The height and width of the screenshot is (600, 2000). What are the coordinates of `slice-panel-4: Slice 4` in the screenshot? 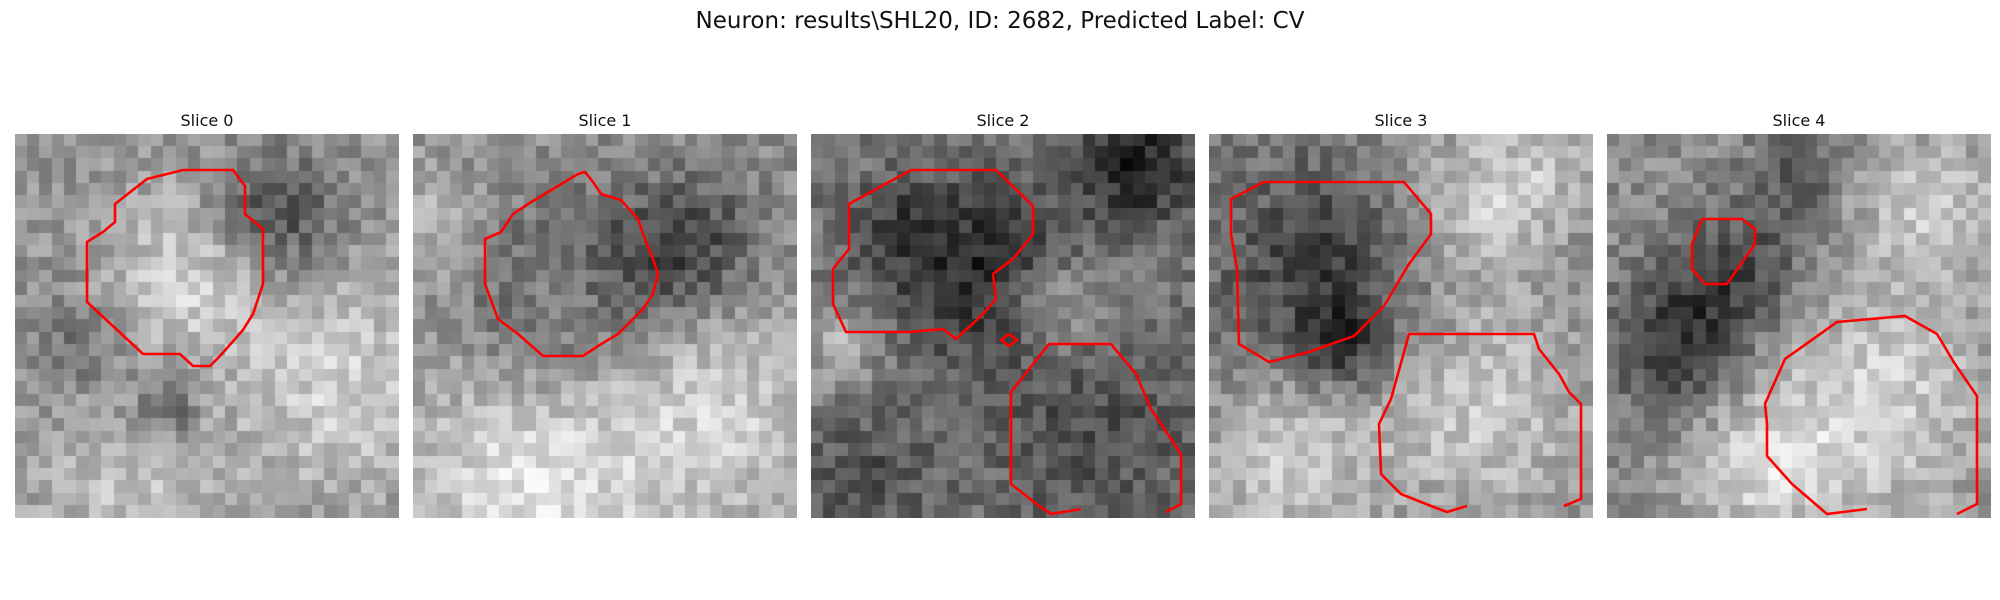 It's located at (1799, 313).